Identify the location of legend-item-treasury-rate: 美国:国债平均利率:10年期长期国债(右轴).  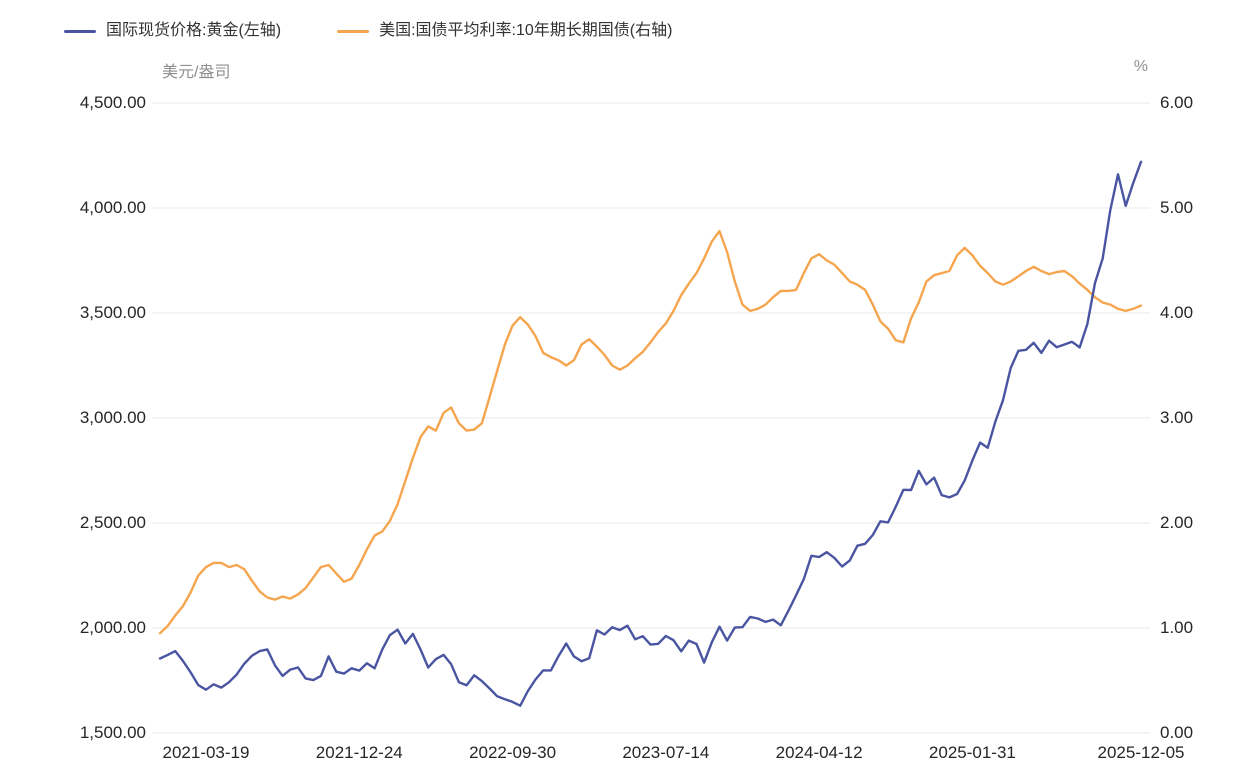
(504, 31).